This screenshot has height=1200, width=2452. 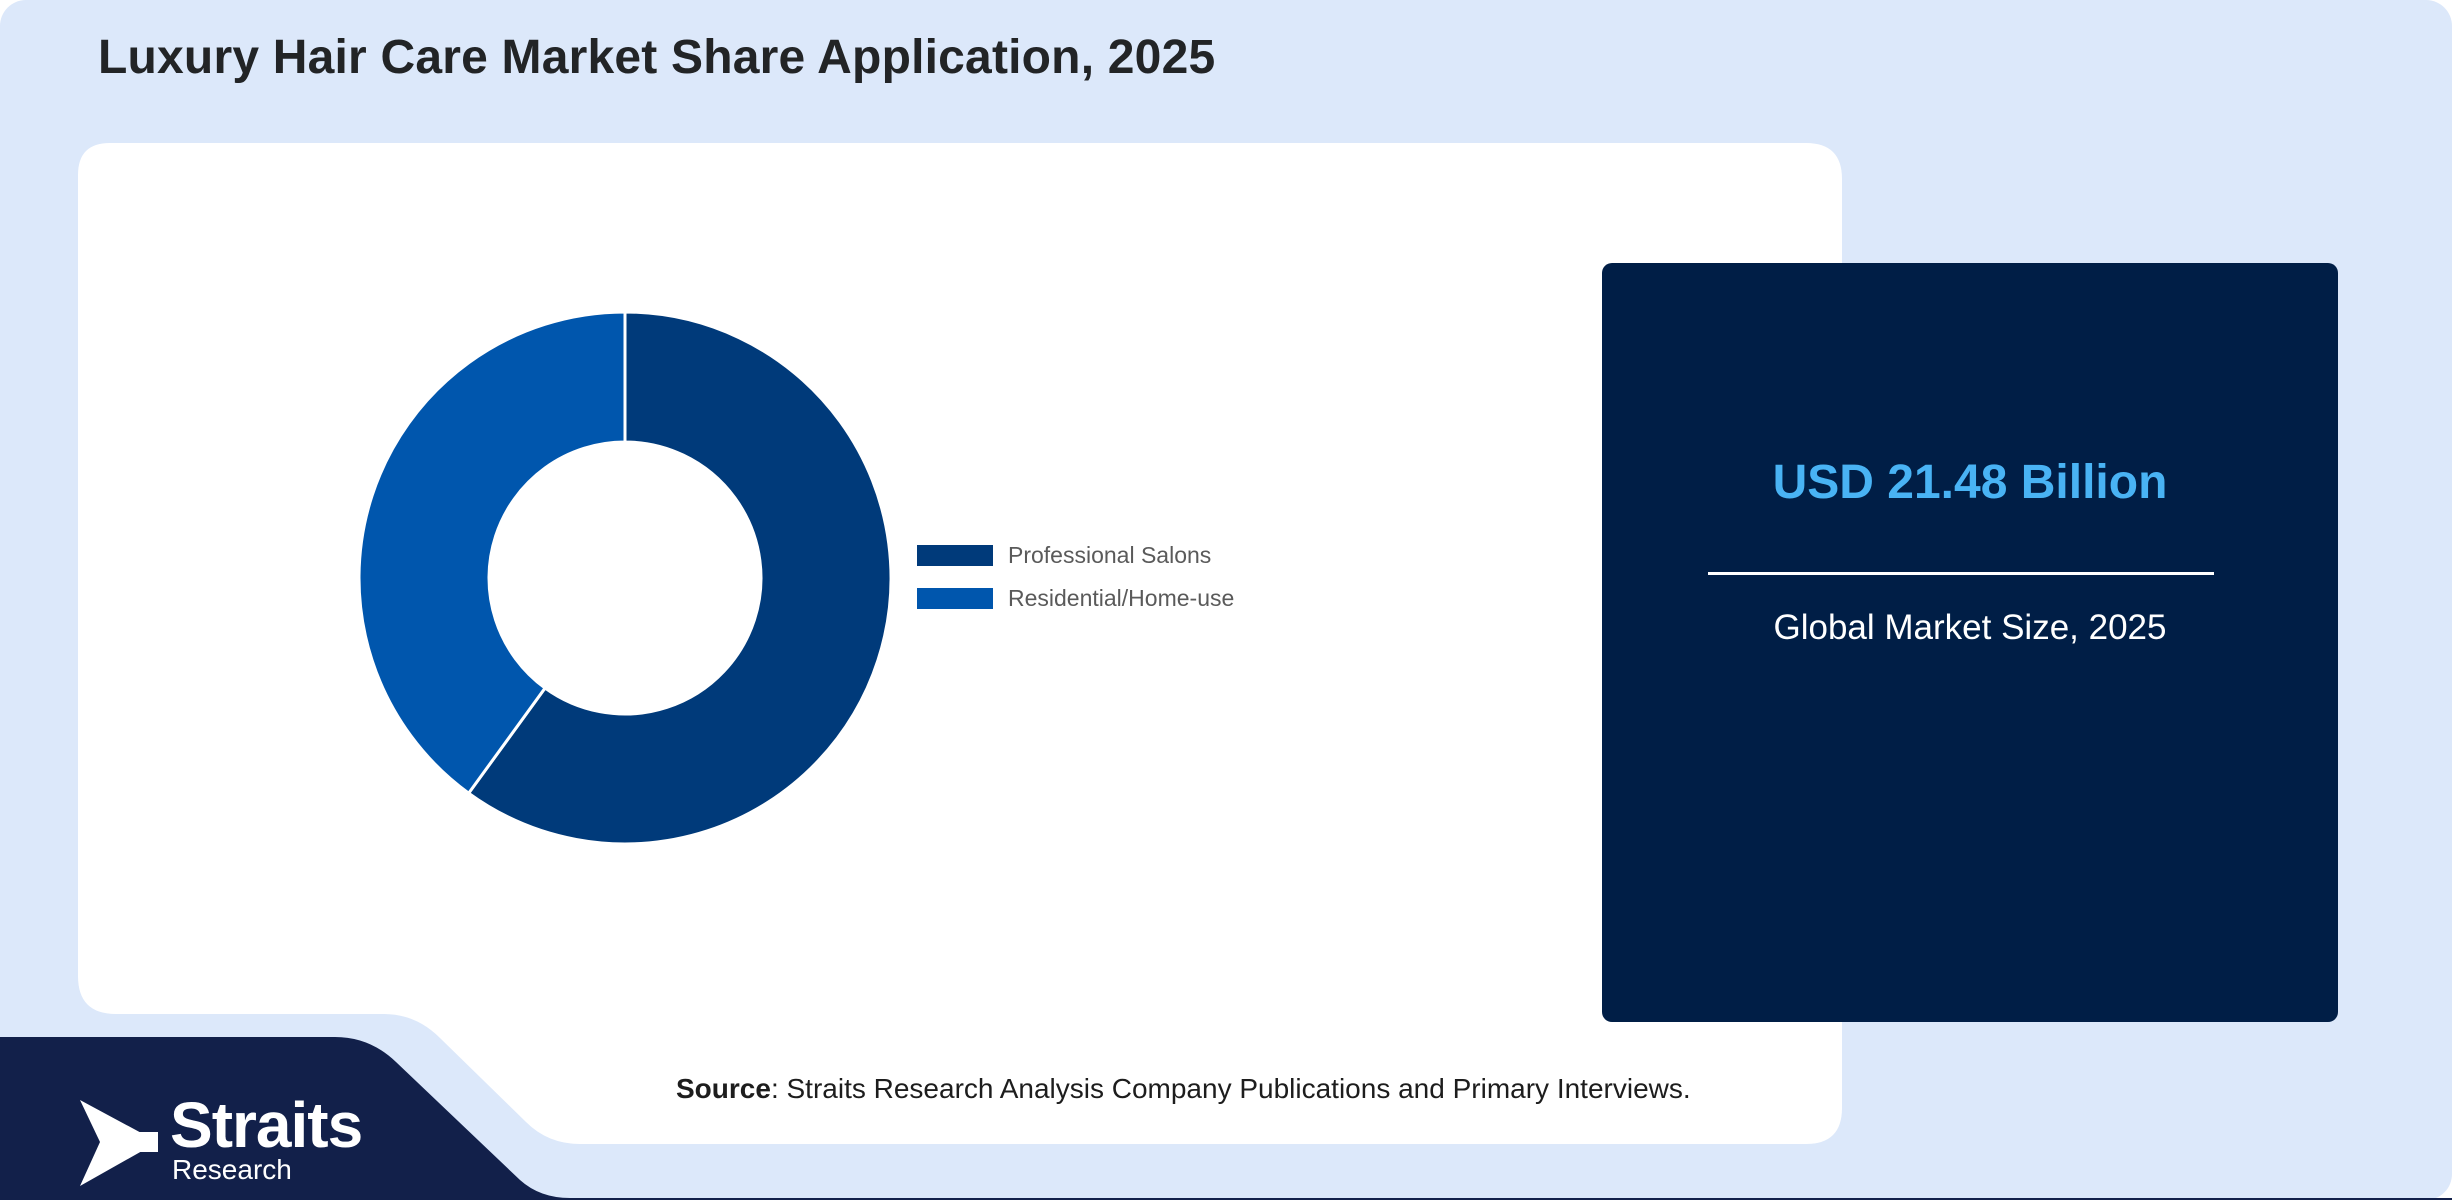 What do you see at coordinates (1226, 1118) in the screenshot?
I see `footer-band` at bounding box center [1226, 1118].